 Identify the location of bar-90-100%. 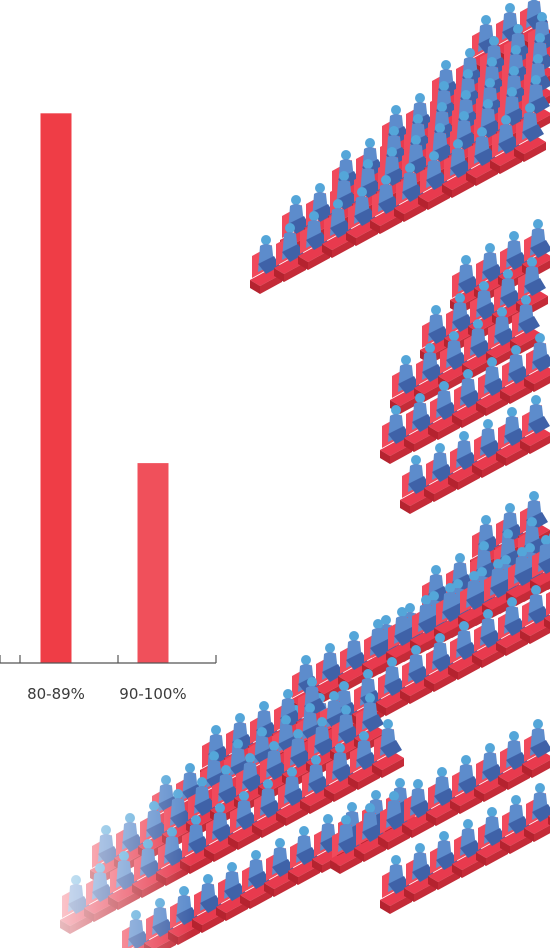
(153, 563).